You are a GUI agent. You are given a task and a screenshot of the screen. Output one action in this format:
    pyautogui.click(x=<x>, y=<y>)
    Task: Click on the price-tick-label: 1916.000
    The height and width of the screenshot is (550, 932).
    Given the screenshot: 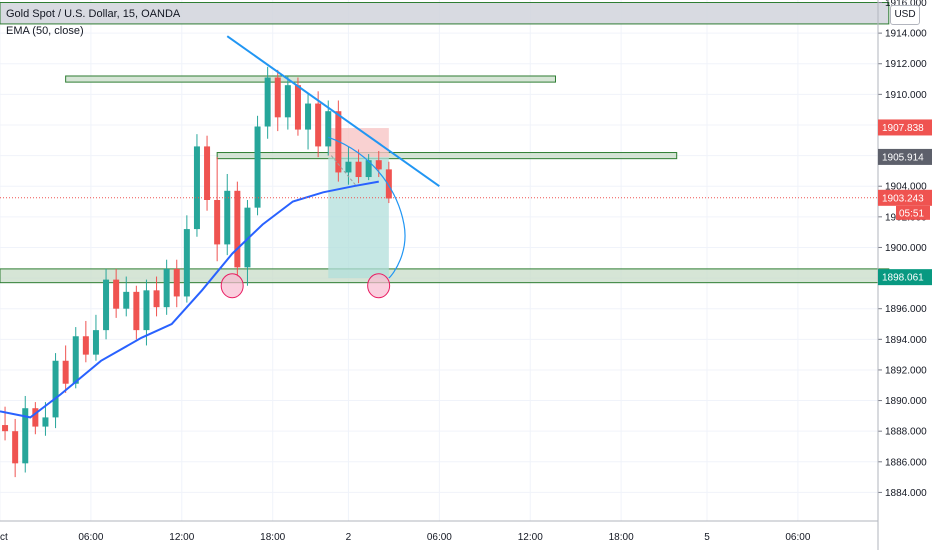 What is the action you would take?
    pyautogui.click(x=906, y=4)
    